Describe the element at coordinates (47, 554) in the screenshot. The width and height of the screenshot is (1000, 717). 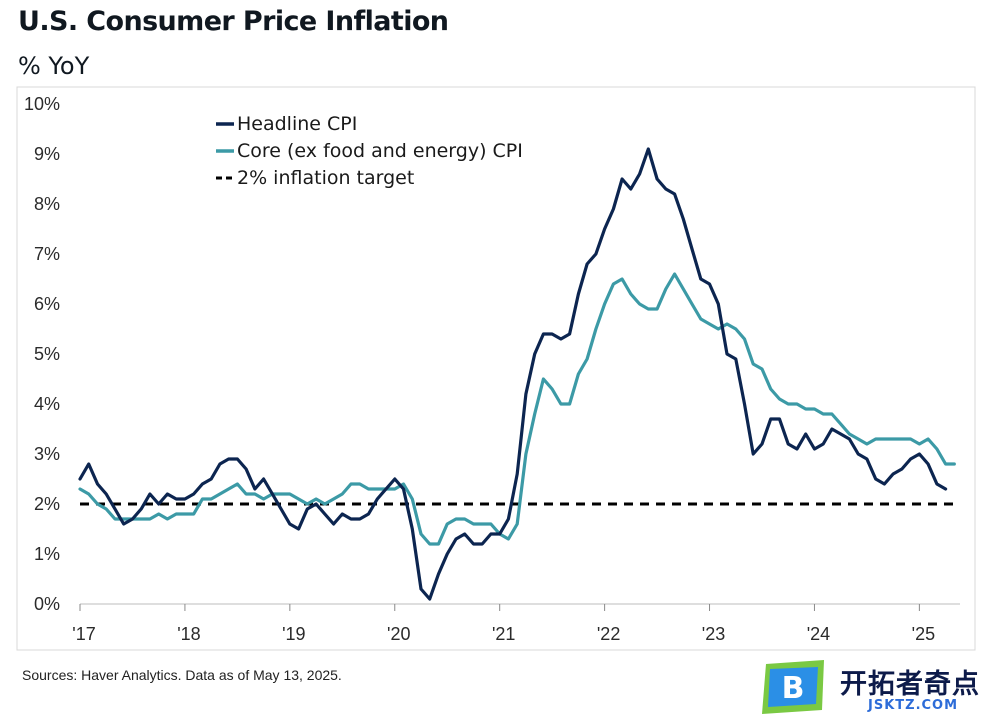
I see `y-tick-label: 1%` at that location.